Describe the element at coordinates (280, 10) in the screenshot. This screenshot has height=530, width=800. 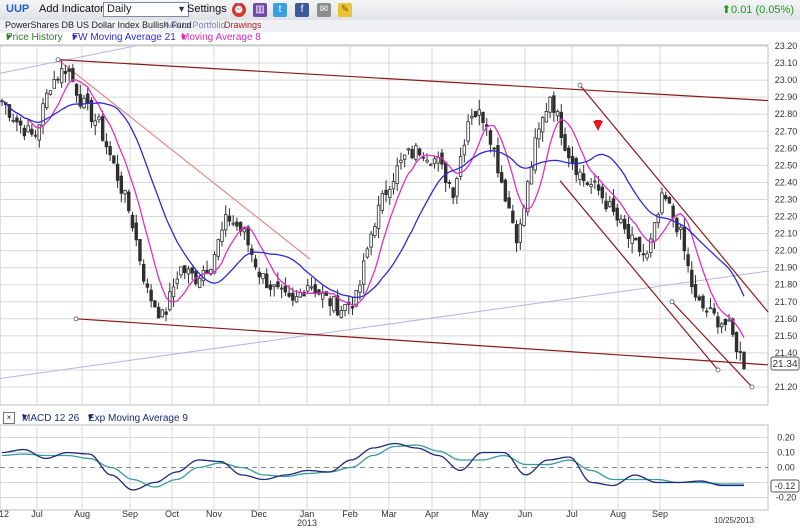
I see `twitter-icon: t` at that location.